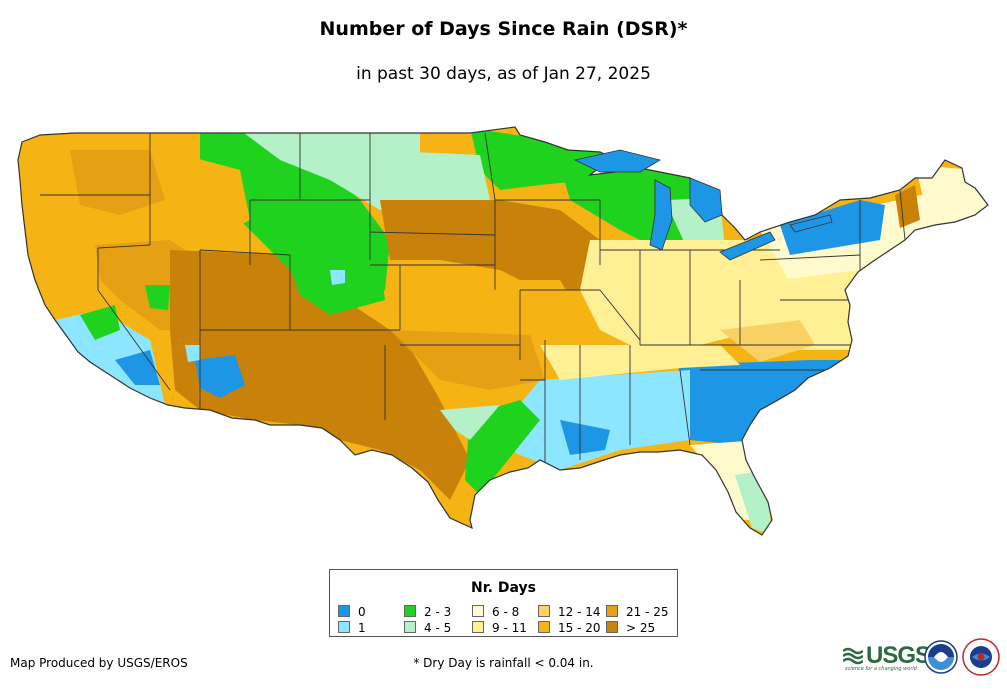  Describe the element at coordinates (941, 657) in the screenshot. I see `noaa-logo` at that location.